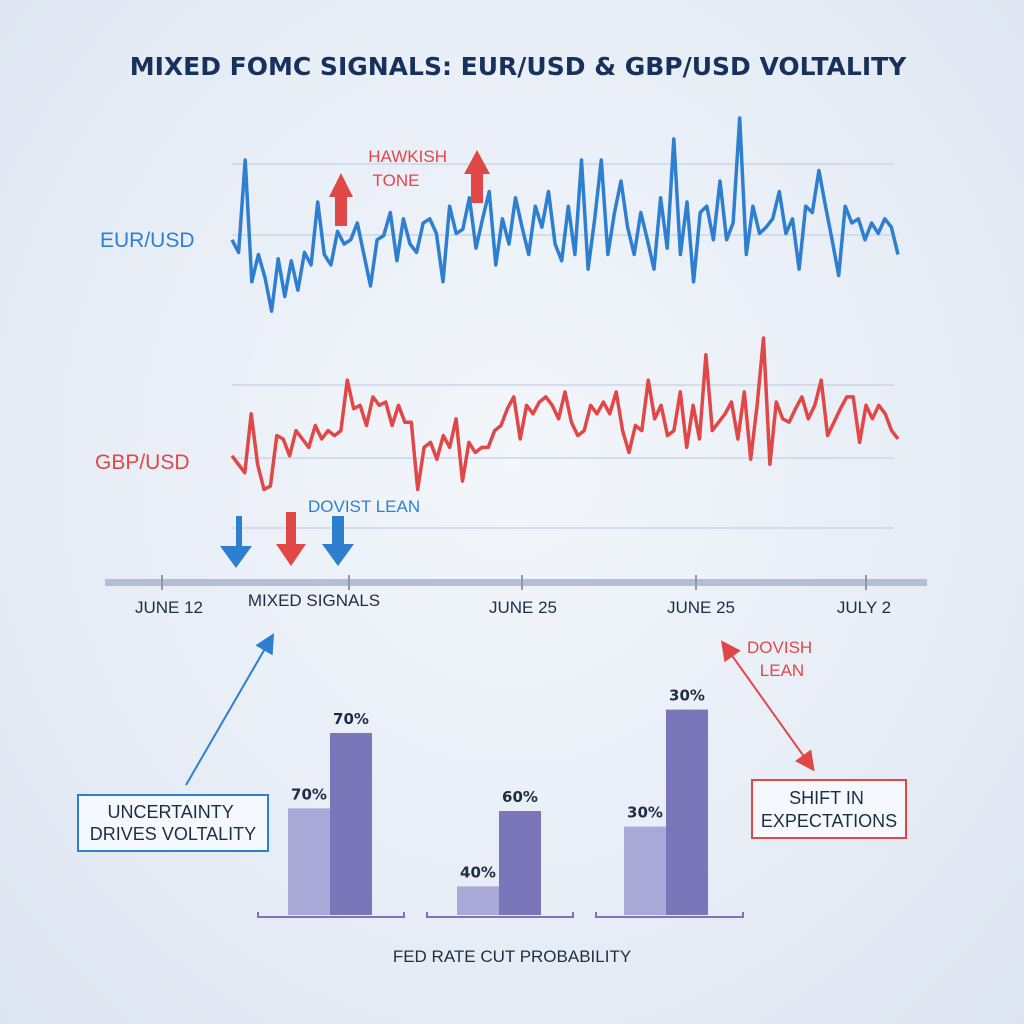 This screenshot has width=1024, height=1024. Describe the element at coordinates (768, 706) in the screenshot. I see `shift-arrow` at that location.